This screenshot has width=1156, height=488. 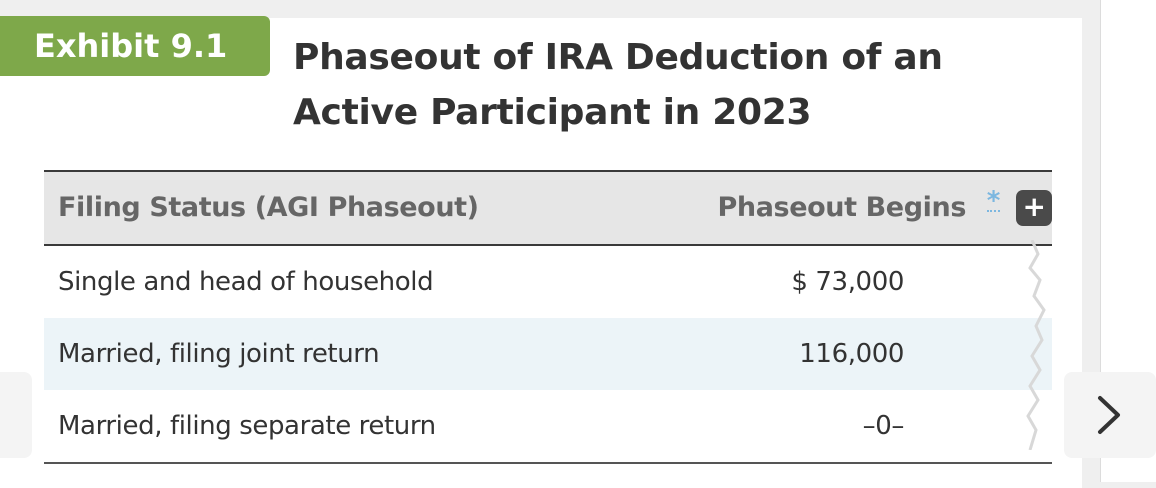 What do you see at coordinates (883, 426) in the screenshot?
I see `phaseout-amount-cell: –0–` at bounding box center [883, 426].